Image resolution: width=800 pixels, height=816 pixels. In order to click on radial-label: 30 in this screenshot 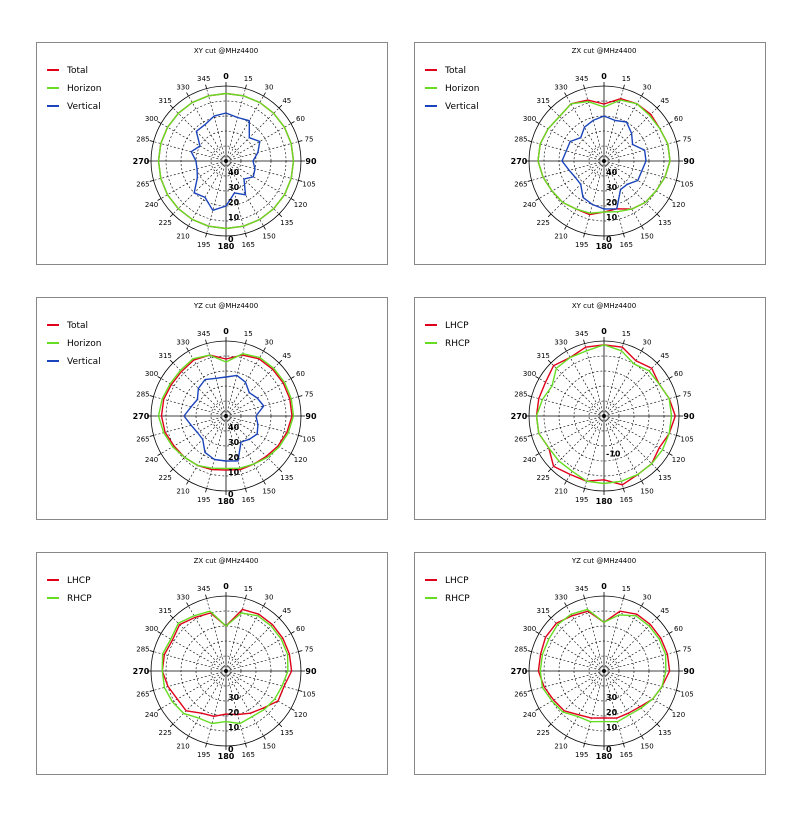, I will do `click(612, 697)`.